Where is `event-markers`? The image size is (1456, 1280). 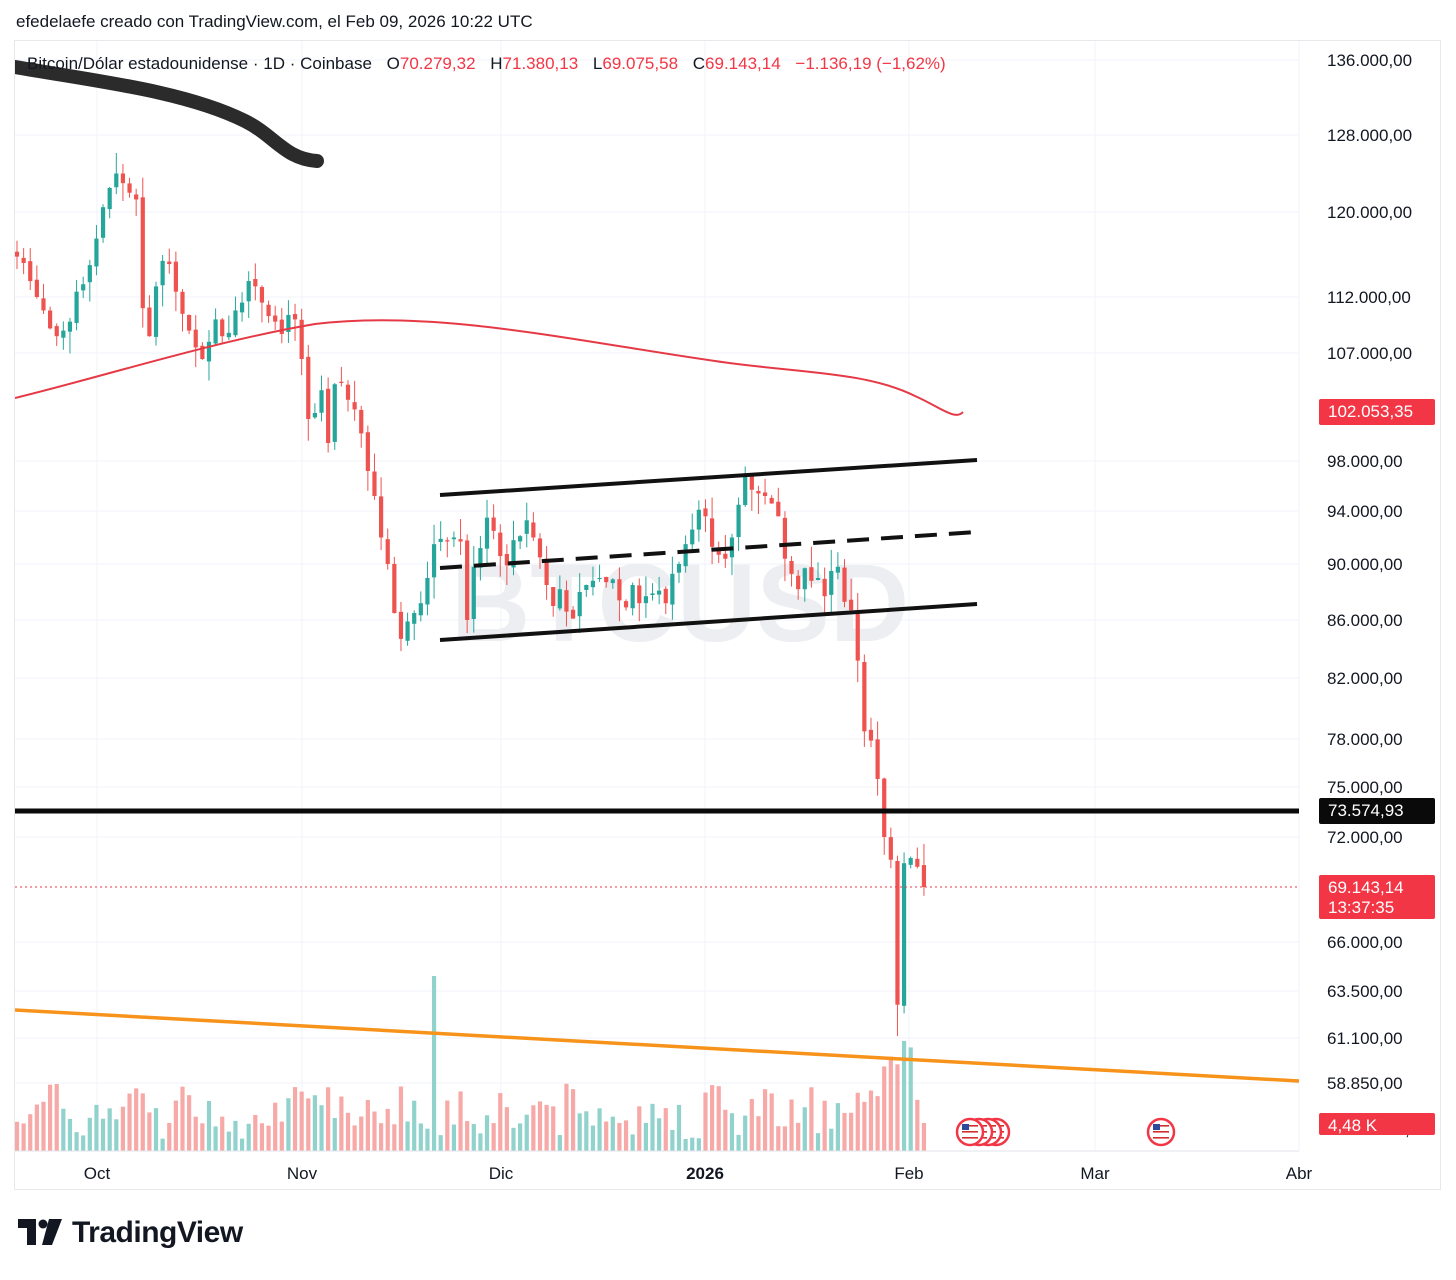
event-markers is located at coordinates (1065, 1132).